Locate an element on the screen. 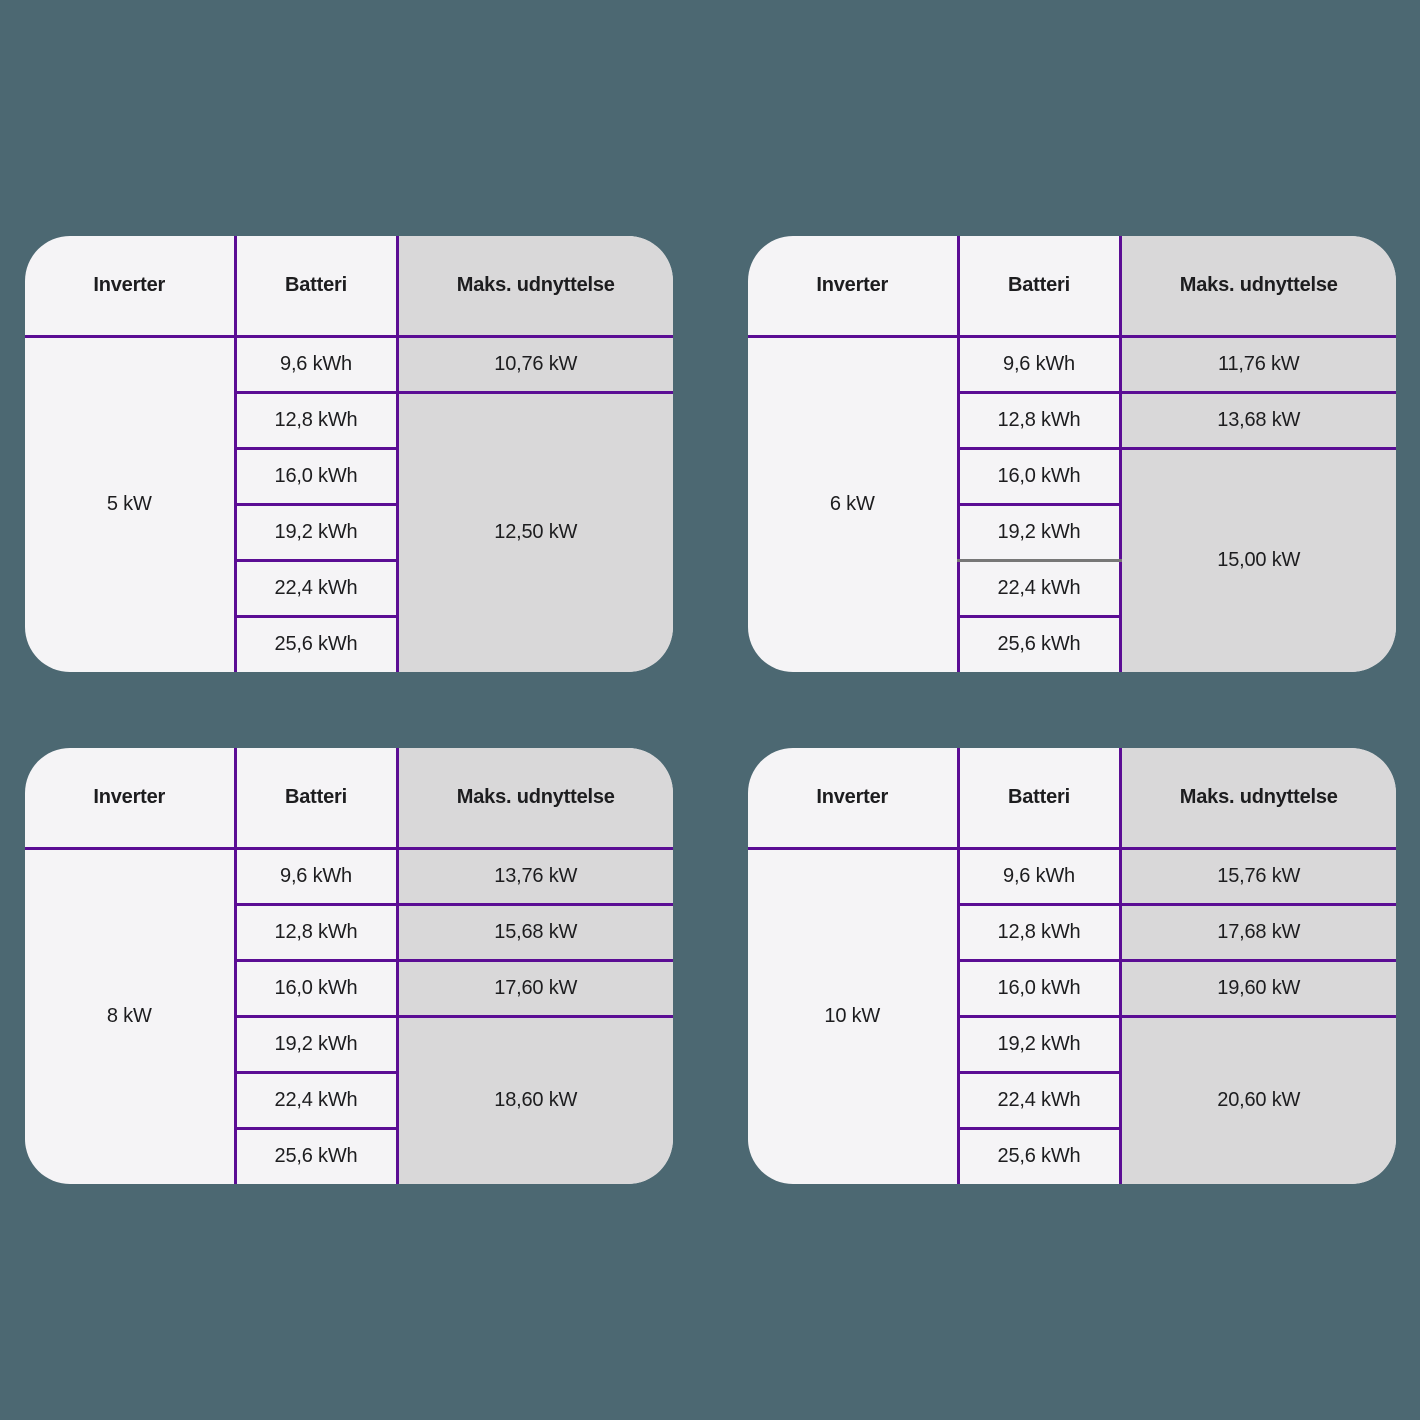 This screenshot has height=1420, width=1420. inverter-cell: 5 kW is located at coordinates (129, 504).